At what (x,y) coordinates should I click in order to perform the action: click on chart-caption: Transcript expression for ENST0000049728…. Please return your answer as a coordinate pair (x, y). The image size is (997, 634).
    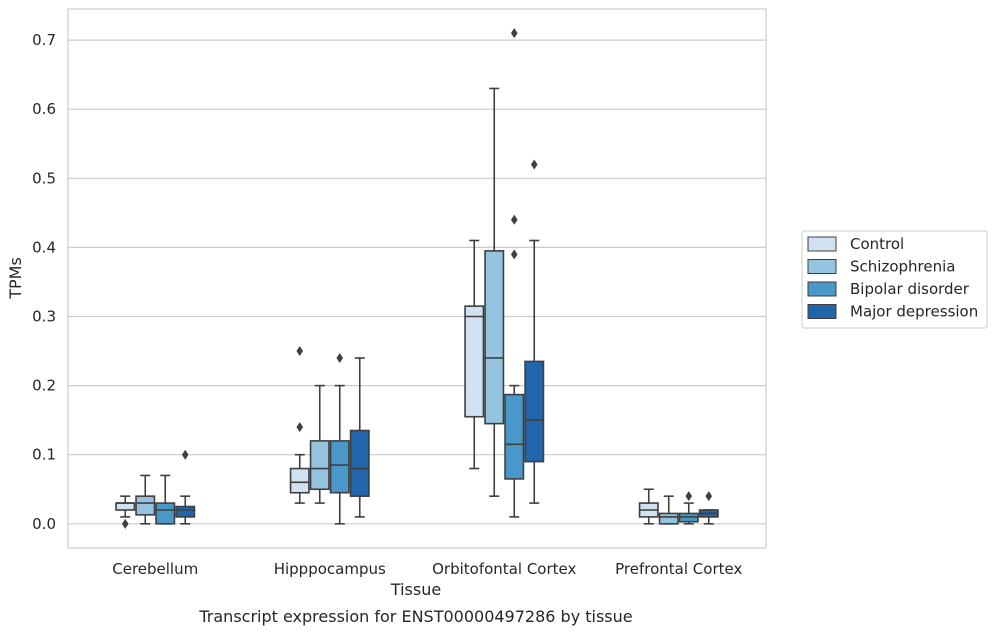
    Looking at the image, I should click on (415, 616).